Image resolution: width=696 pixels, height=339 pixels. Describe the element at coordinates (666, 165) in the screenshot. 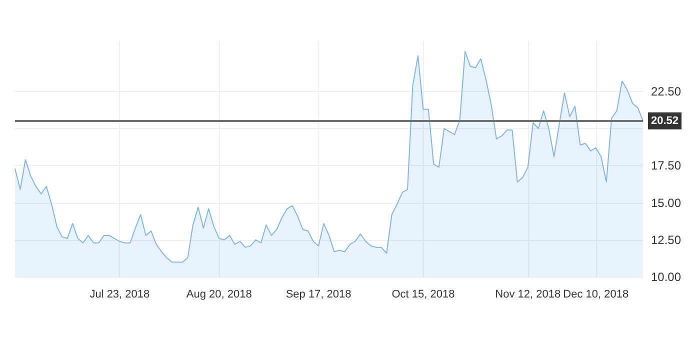

I see `y-tick-label: 17.50` at that location.